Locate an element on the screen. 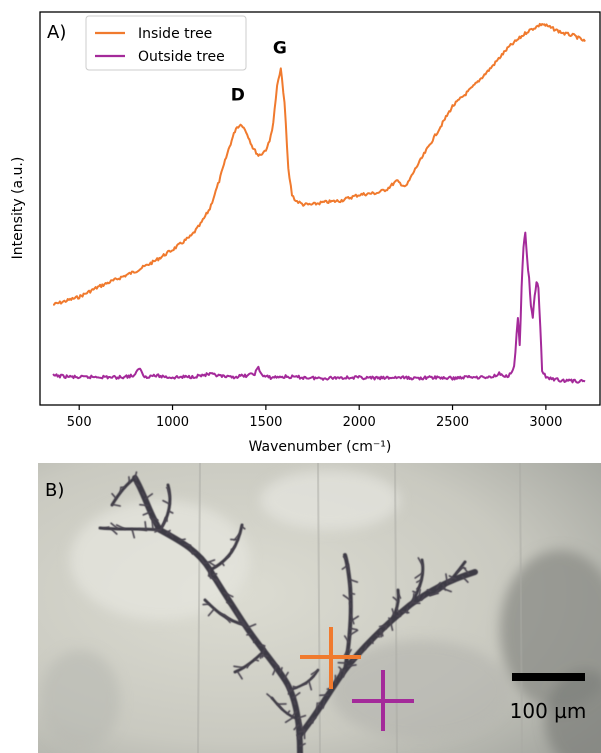 The height and width of the screenshot is (753, 601). panel-a-label: A) is located at coordinates (56, 32).